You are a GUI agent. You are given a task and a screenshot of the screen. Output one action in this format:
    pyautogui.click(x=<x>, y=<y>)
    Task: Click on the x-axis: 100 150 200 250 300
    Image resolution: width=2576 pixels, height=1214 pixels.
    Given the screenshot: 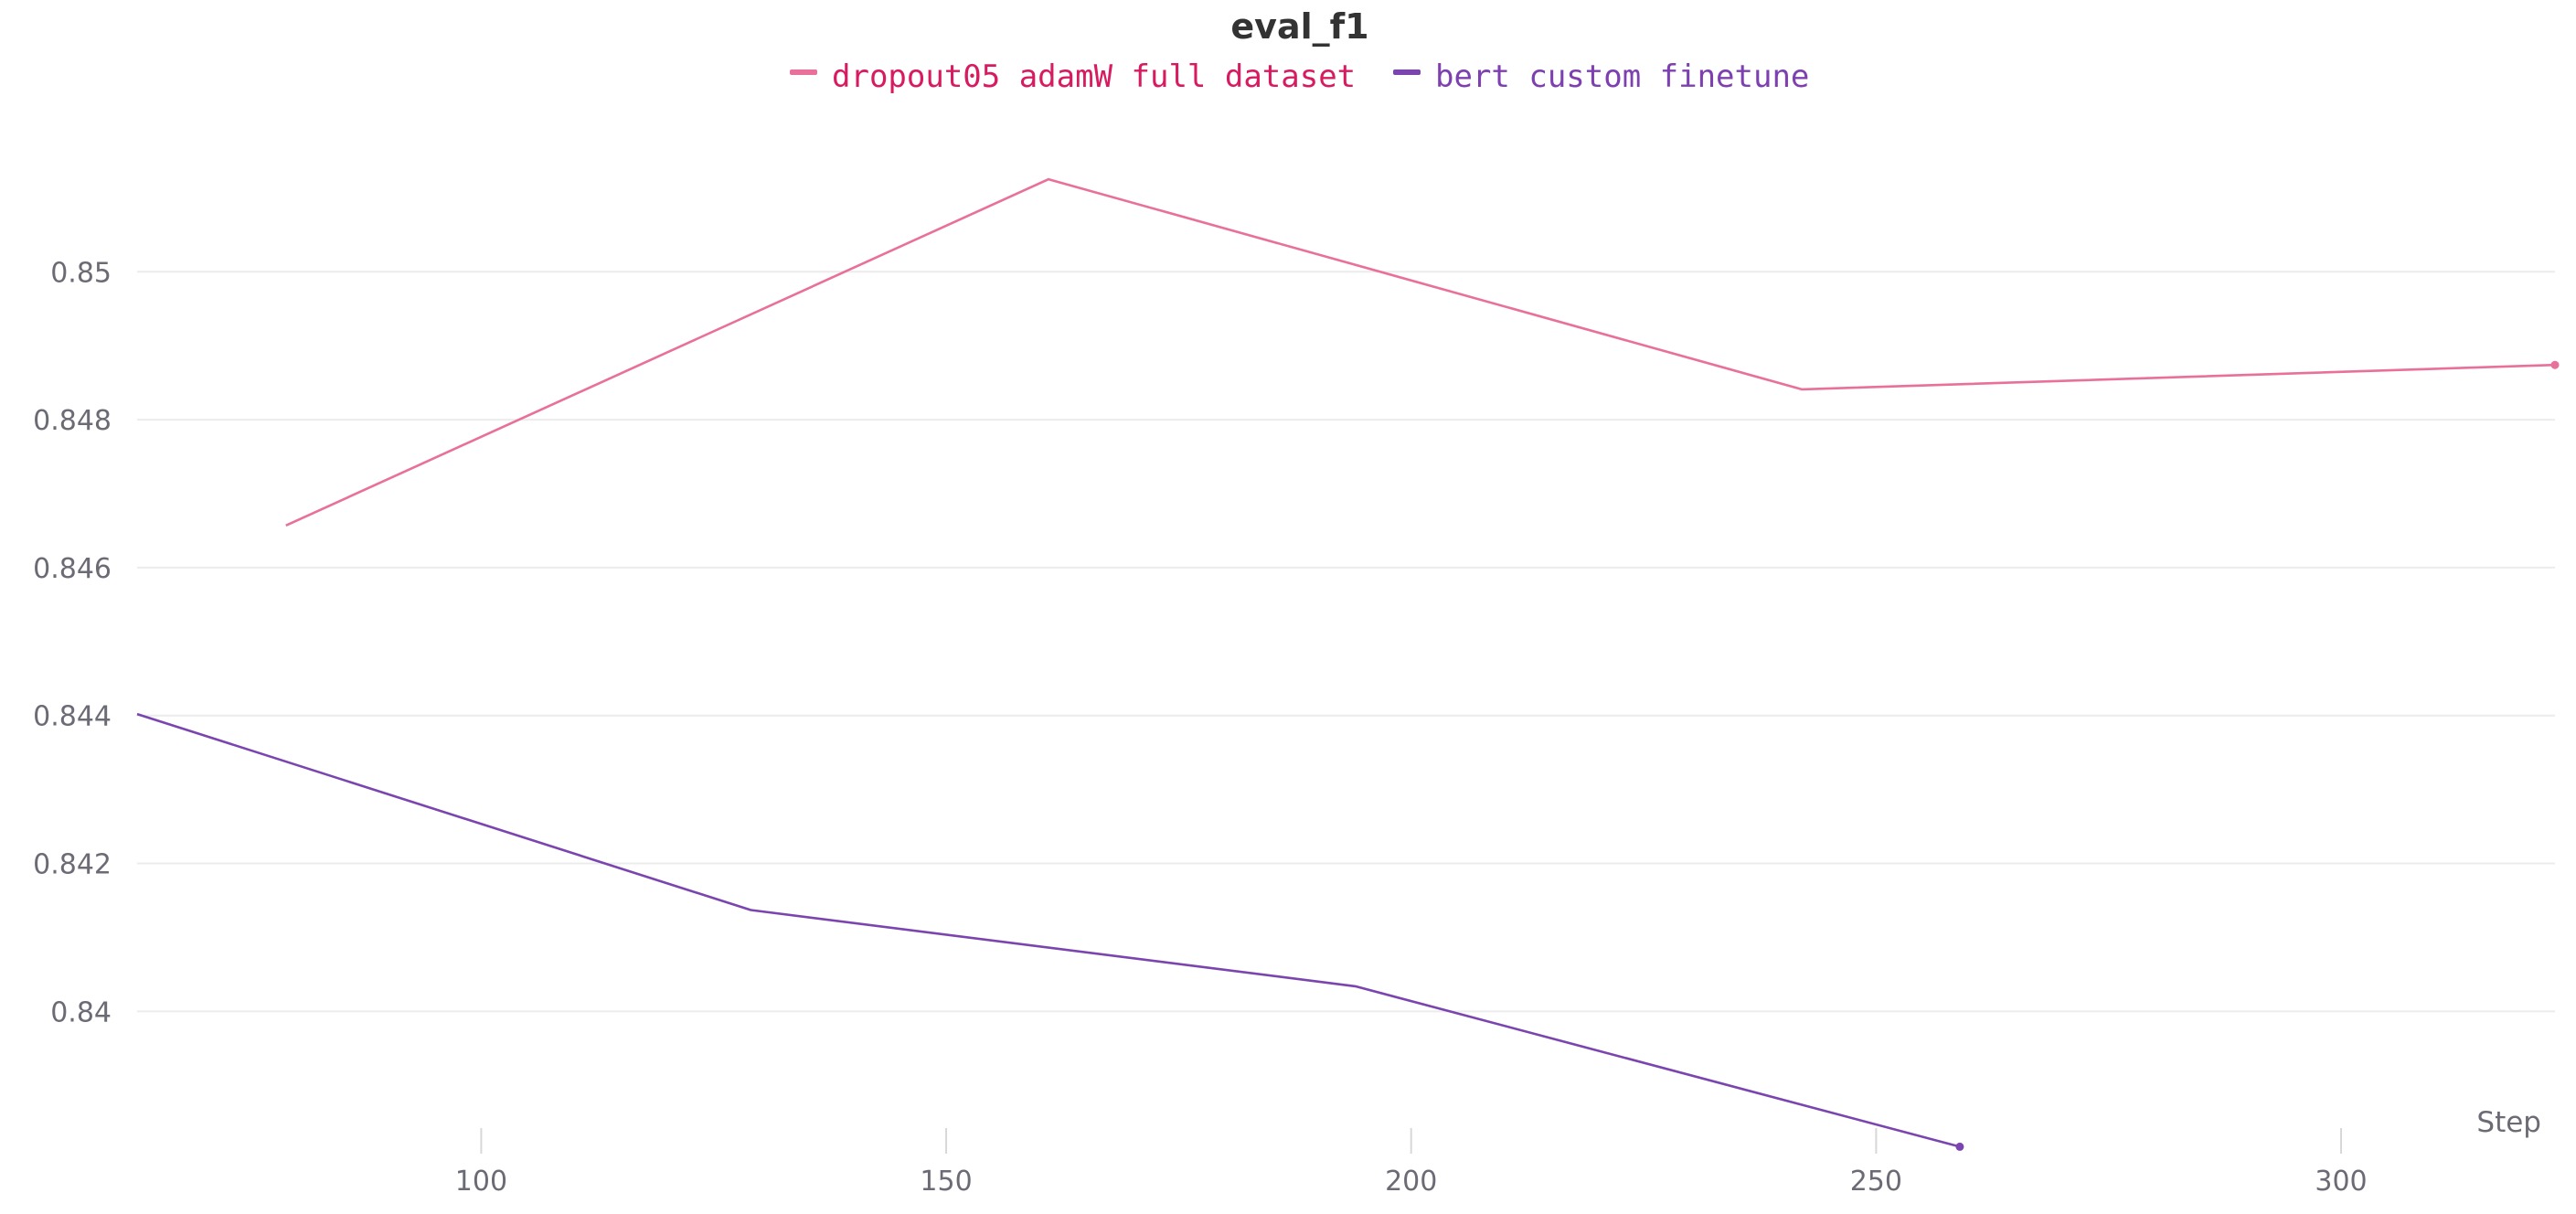 What is the action you would take?
    pyautogui.click(x=1412, y=1163)
    